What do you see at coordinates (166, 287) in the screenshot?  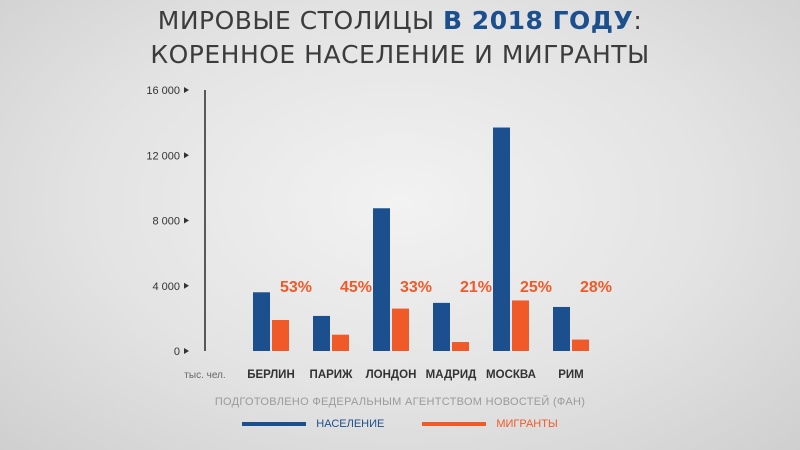 I see `y-tick-label: 4 000` at bounding box center [166, 287].